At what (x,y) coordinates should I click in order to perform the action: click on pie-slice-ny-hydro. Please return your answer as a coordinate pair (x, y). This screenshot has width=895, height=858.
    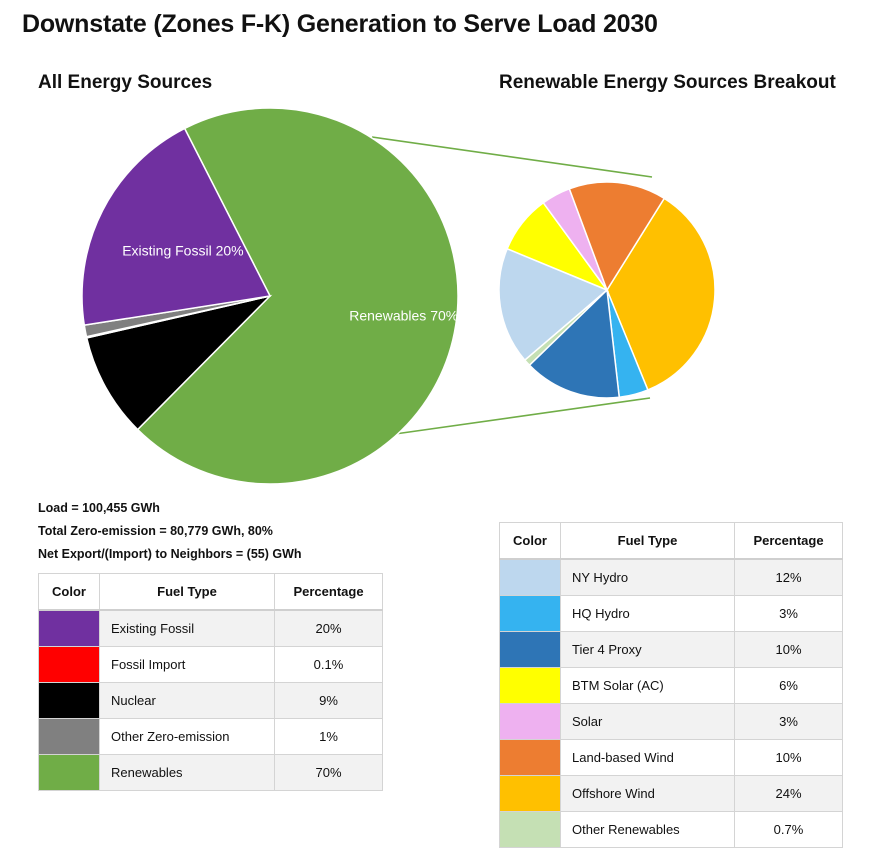
    Looking at the image, I should click on (553, 304).